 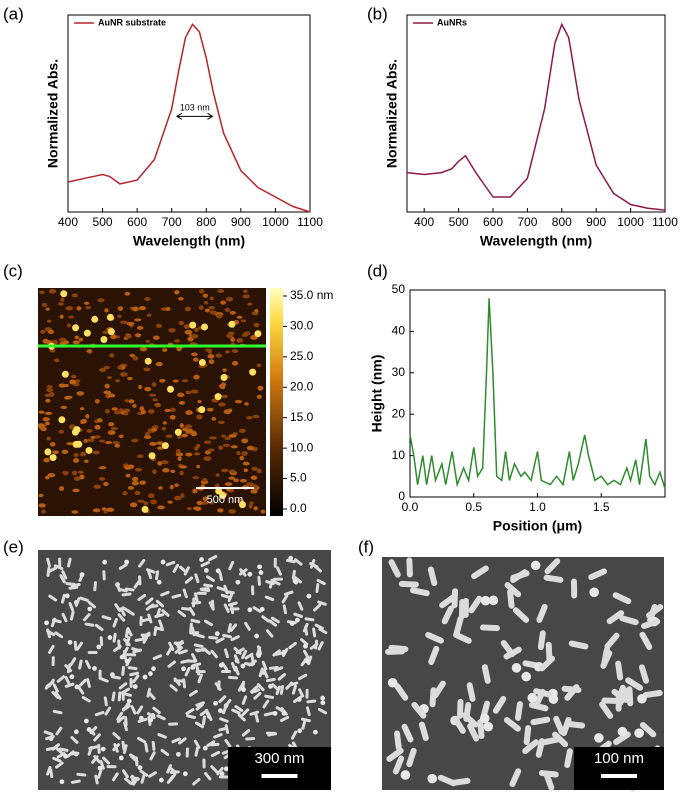 I want to click on x-tick-label: 0.5, so click(x=473, y=507).